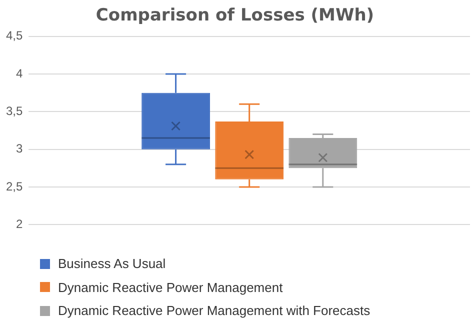 This screenshot has height=327, width=474. What do you see at coordinates (19, 223) in the screenshot?
I see `y-tick-label: 2` at bounding box center [19, 223].